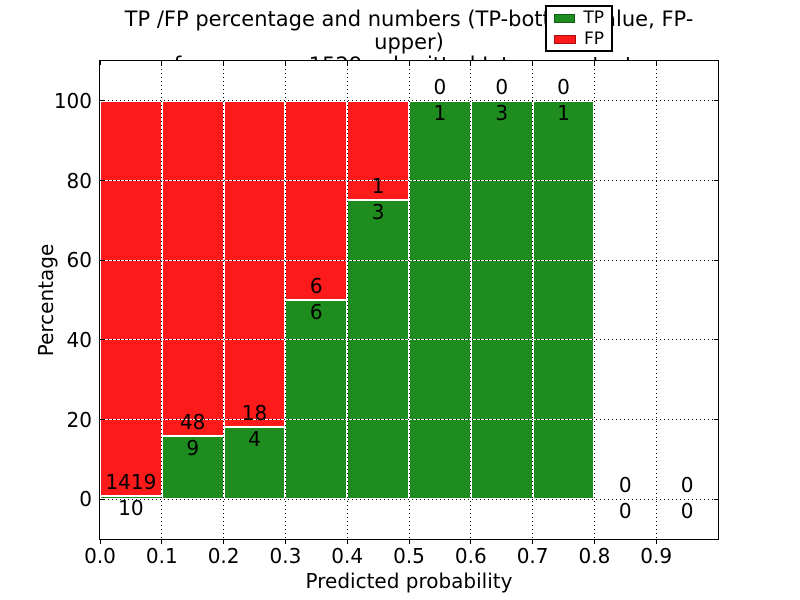  I want to click on legend-label-tp: TP, so click(593, 17).